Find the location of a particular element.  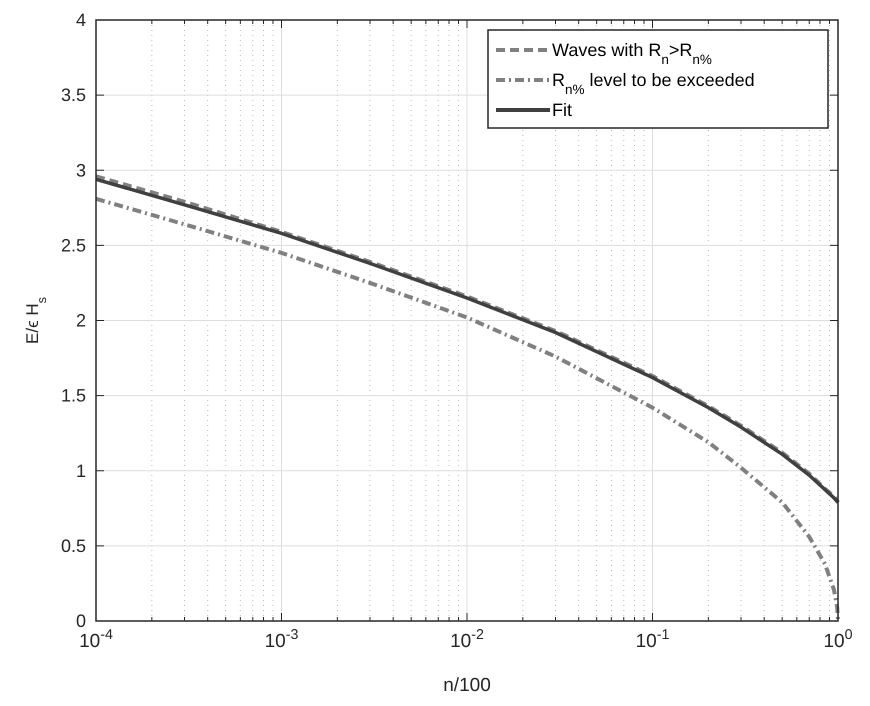

y-tick-label: 4 is located at coordinates (81, 20).